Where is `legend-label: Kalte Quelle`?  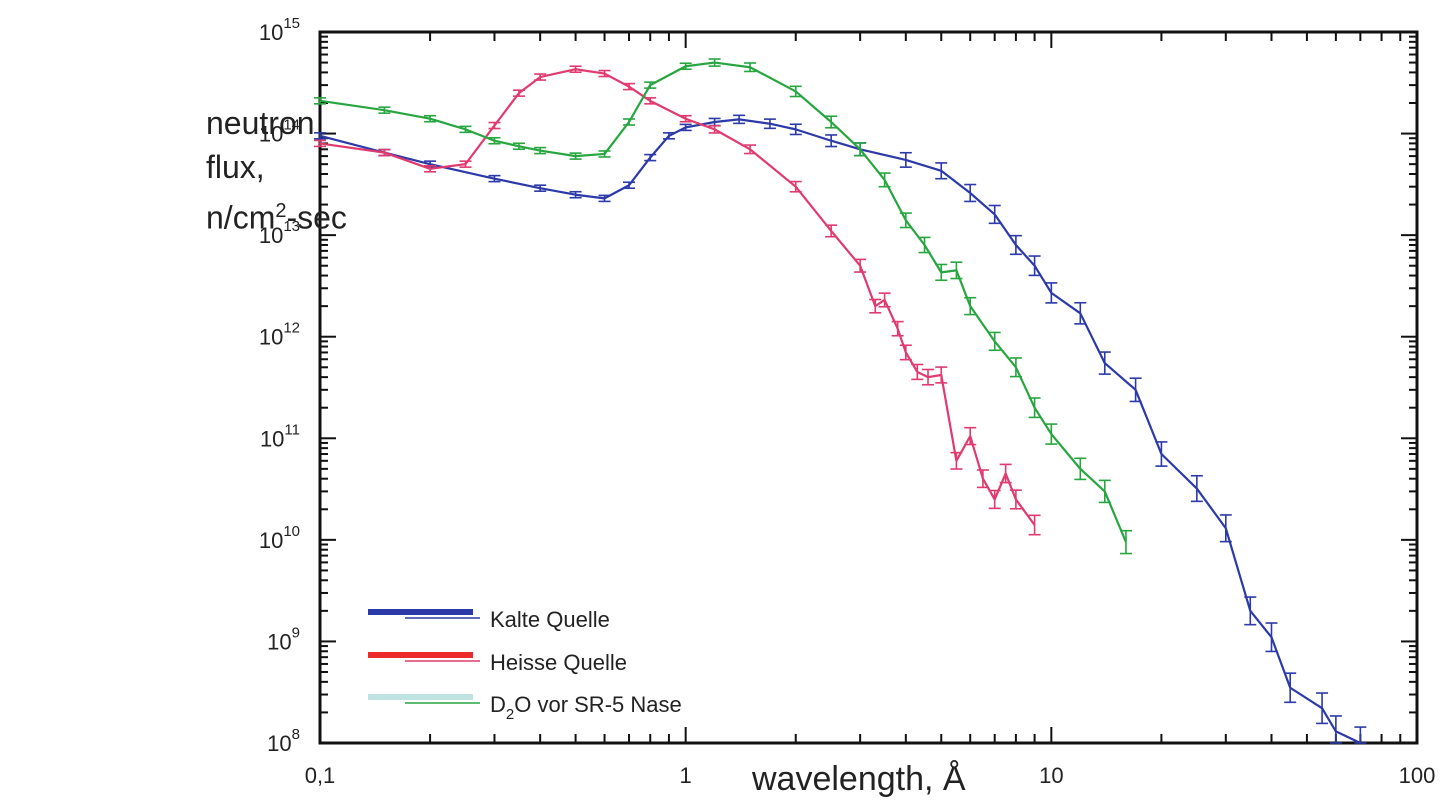
legend-label: Kalte Quelle is located at coordinates (550, 619).